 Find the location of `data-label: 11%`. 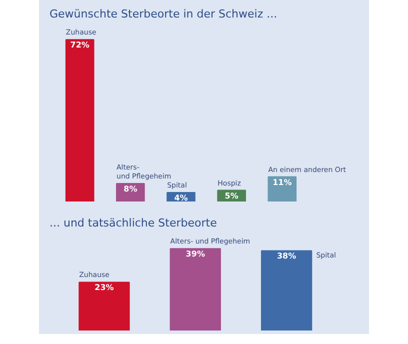

data-label: 11% is located at coordinates (282, 182).